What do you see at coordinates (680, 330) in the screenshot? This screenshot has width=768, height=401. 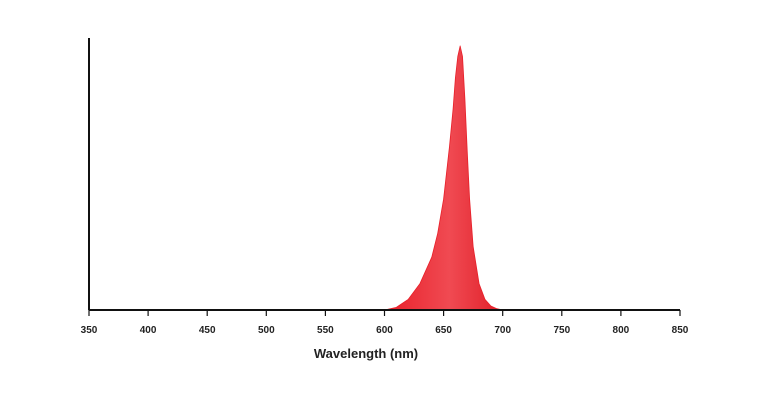 I see `x-tick-label: 850` at bounding box center [680, 330].